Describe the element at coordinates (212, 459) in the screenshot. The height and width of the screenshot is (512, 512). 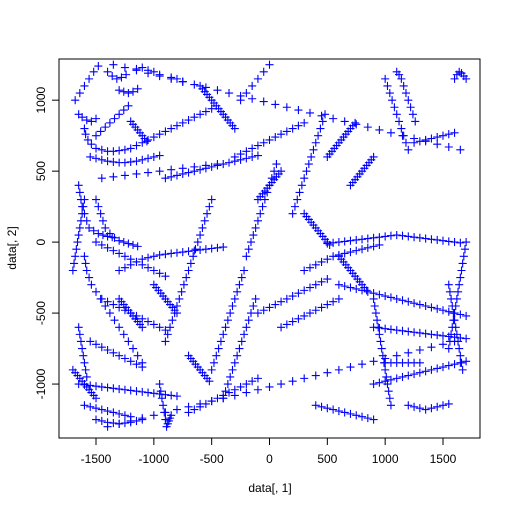
I see `x-tick-label: -500` at that location.